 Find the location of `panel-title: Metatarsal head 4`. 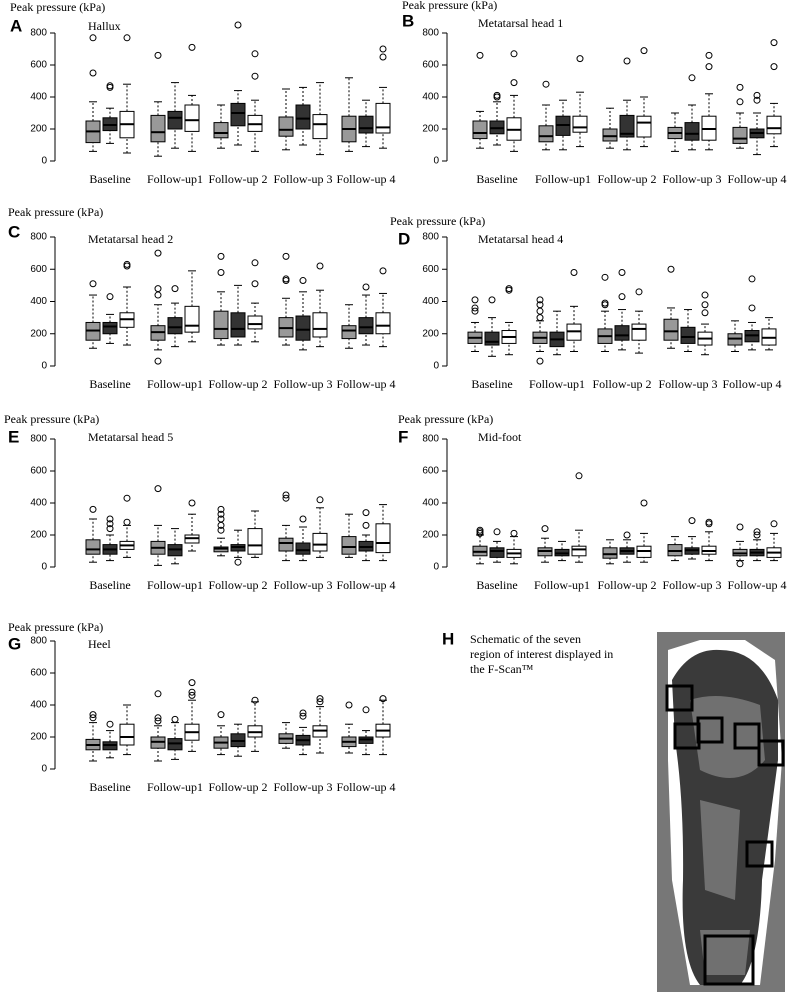

panel-title: Metatarsal head 4 is located at coordinates (520, 239).